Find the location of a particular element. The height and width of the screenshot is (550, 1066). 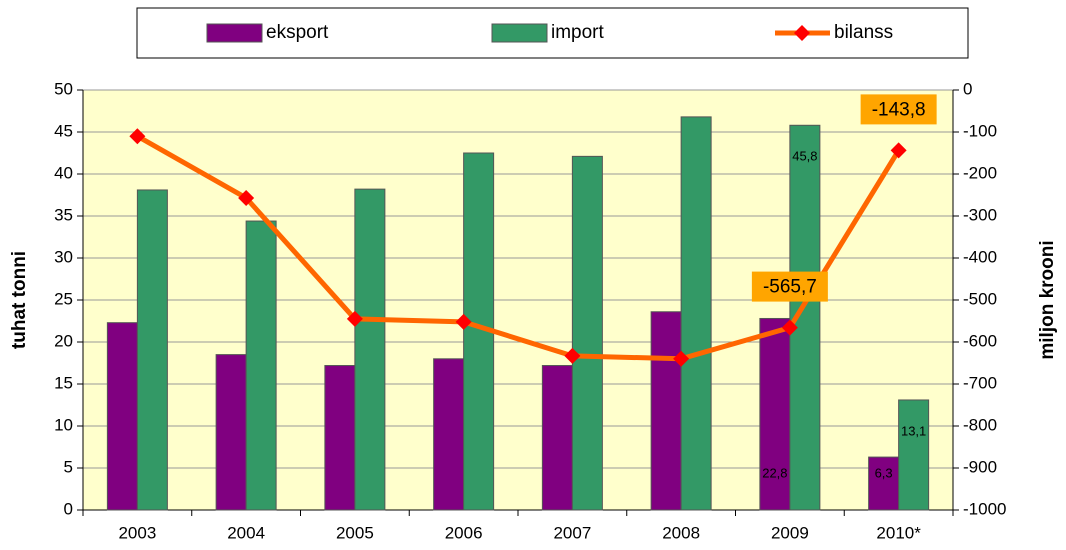

x-tick-label: 2004 is located at coordinates (246, 532).